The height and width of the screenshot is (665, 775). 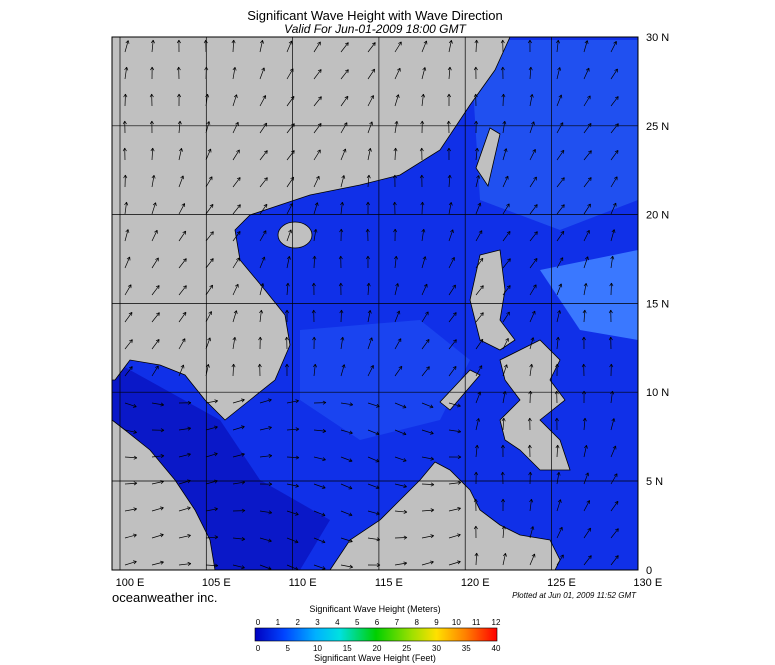 What do you see at coordinates (649, 571) in the screenshot?
I see `lat-label: 0` at bounding box center [649, 571].